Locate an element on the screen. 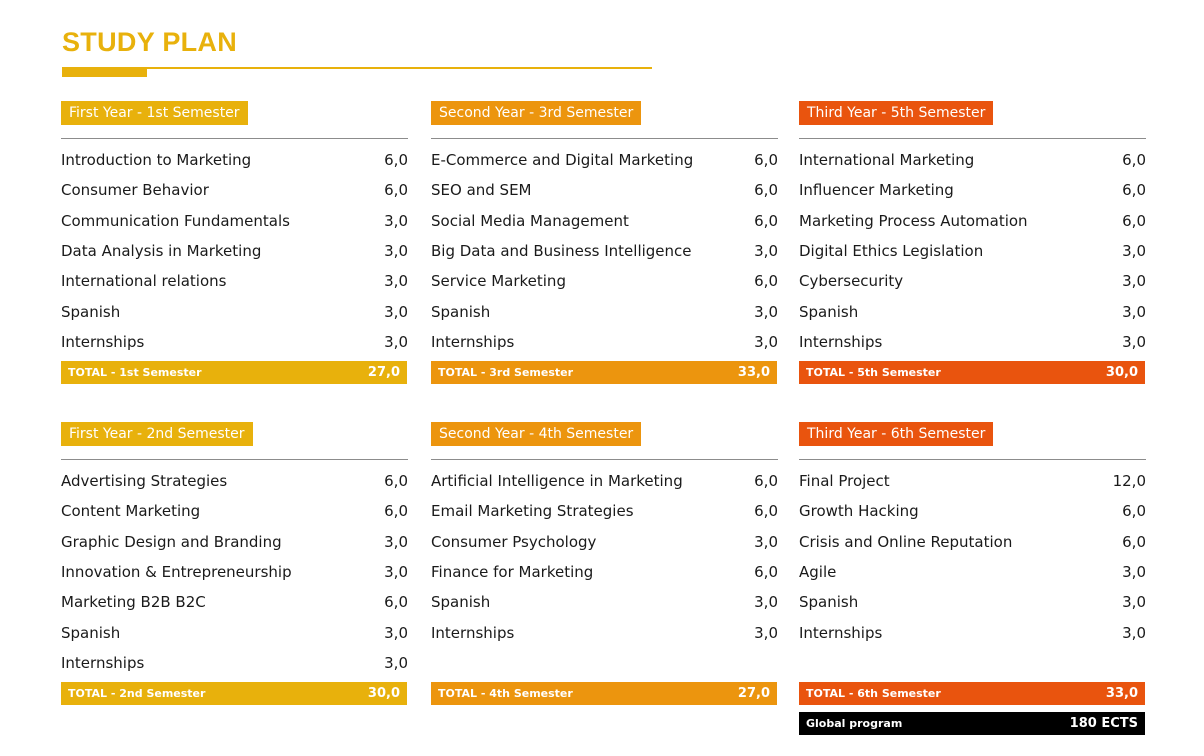 The height and width of the screenshot is (756, 1204). title-accent-bar is located at coordinates (104, 73).